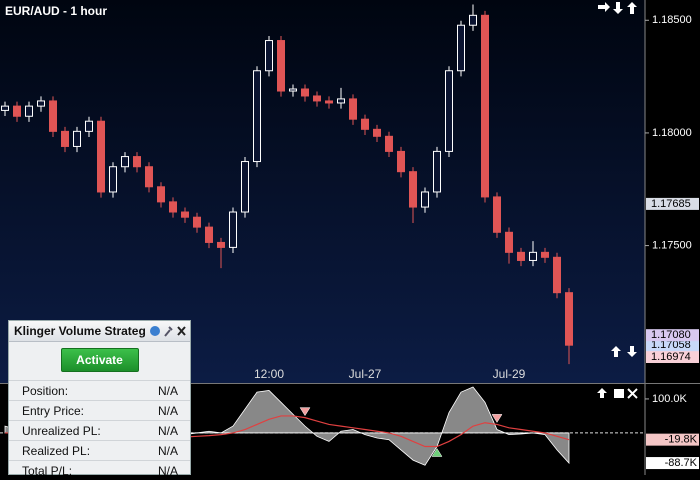  What do you see at coordinates (56, 11) in the screenshot?
I see `chart-title: EUR/AUD - 1 hour` at bounding box center [56, 11].